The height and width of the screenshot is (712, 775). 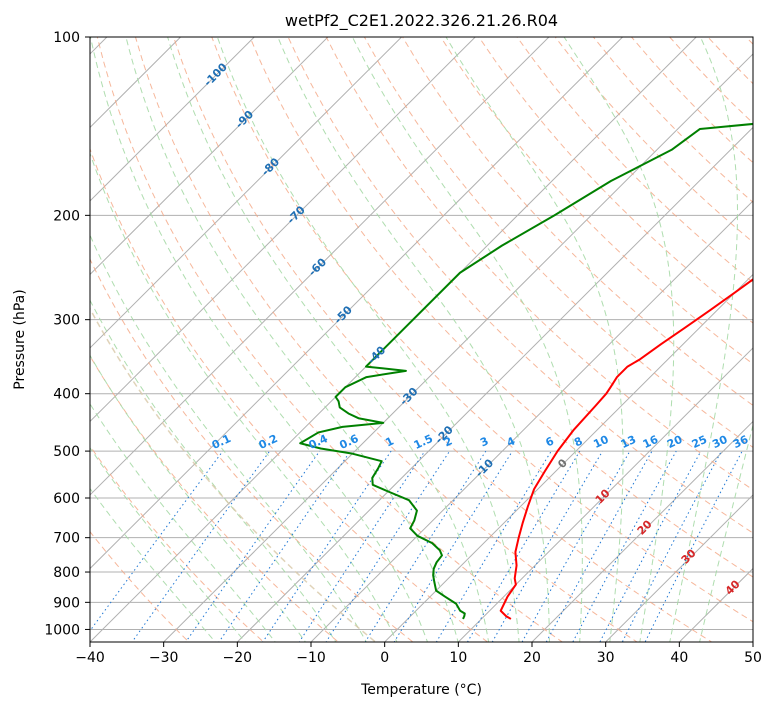 What do you see at coordinates (66, 395) in the screenshot?
I see `y-tick-label: 400` at bounding box center [66, 395].